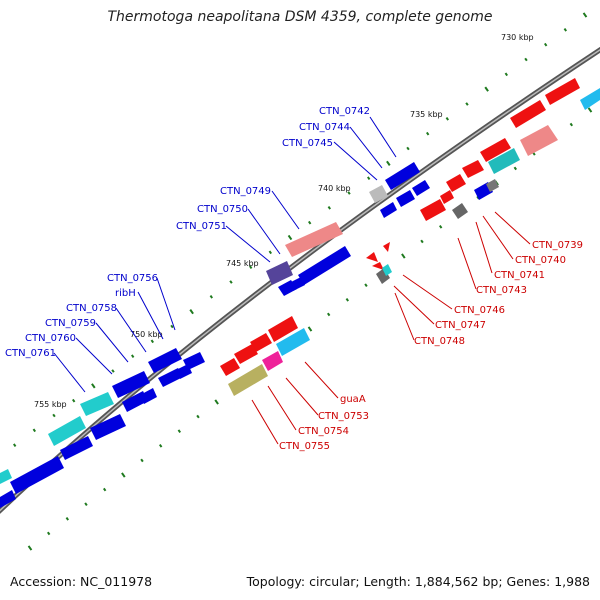 The height and width of the screenshot is (600, 600). Describe the element at coordinates (304, 446) in the screenshot. I see `gene-label: CTN_0755` at that location.